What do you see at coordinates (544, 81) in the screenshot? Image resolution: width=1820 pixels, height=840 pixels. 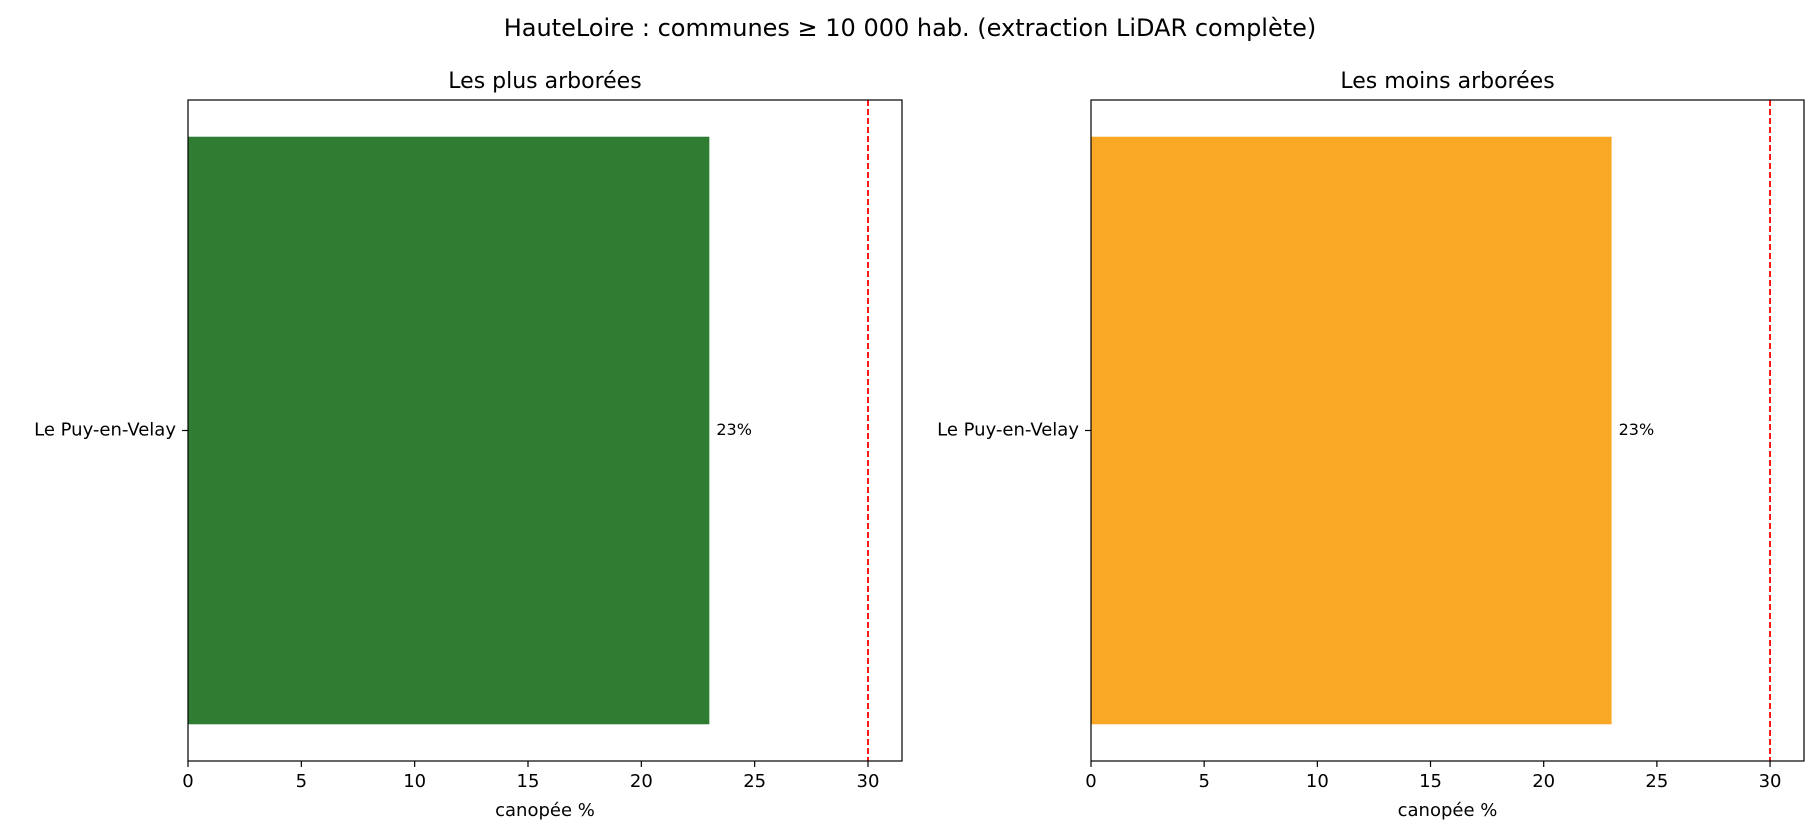 I see `panel-title: Les plus arborées` at bounding box center [544, 81].